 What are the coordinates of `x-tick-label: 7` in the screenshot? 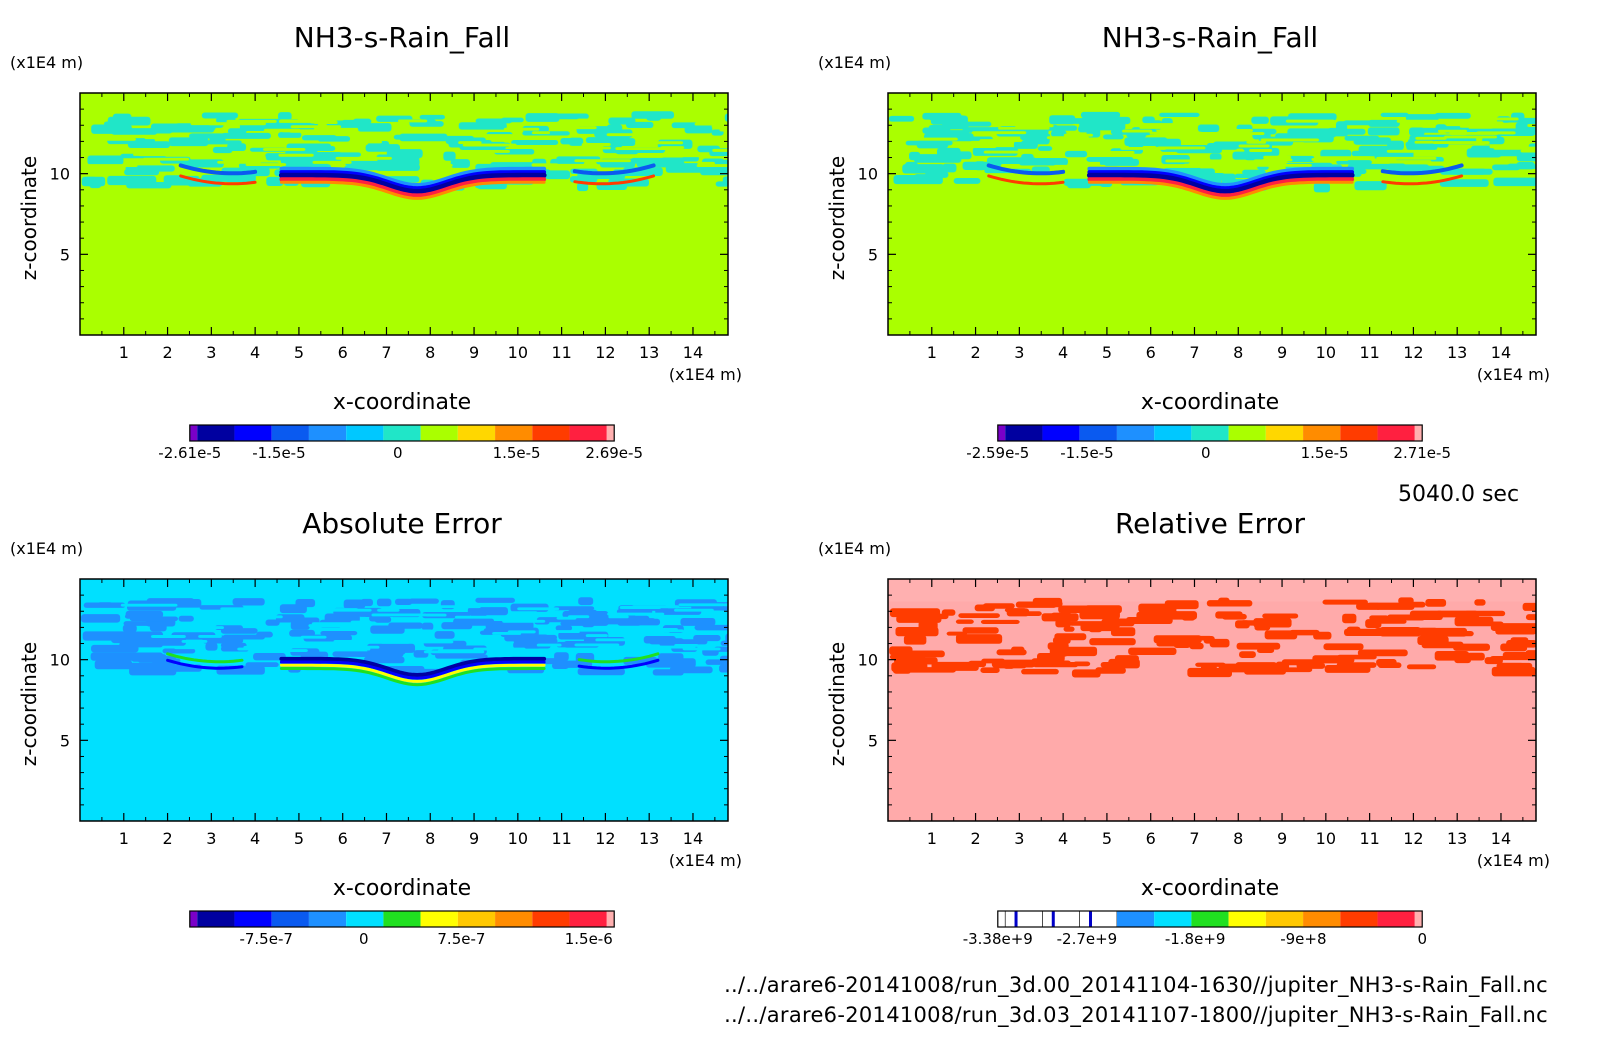 It's located at (1194, 352).